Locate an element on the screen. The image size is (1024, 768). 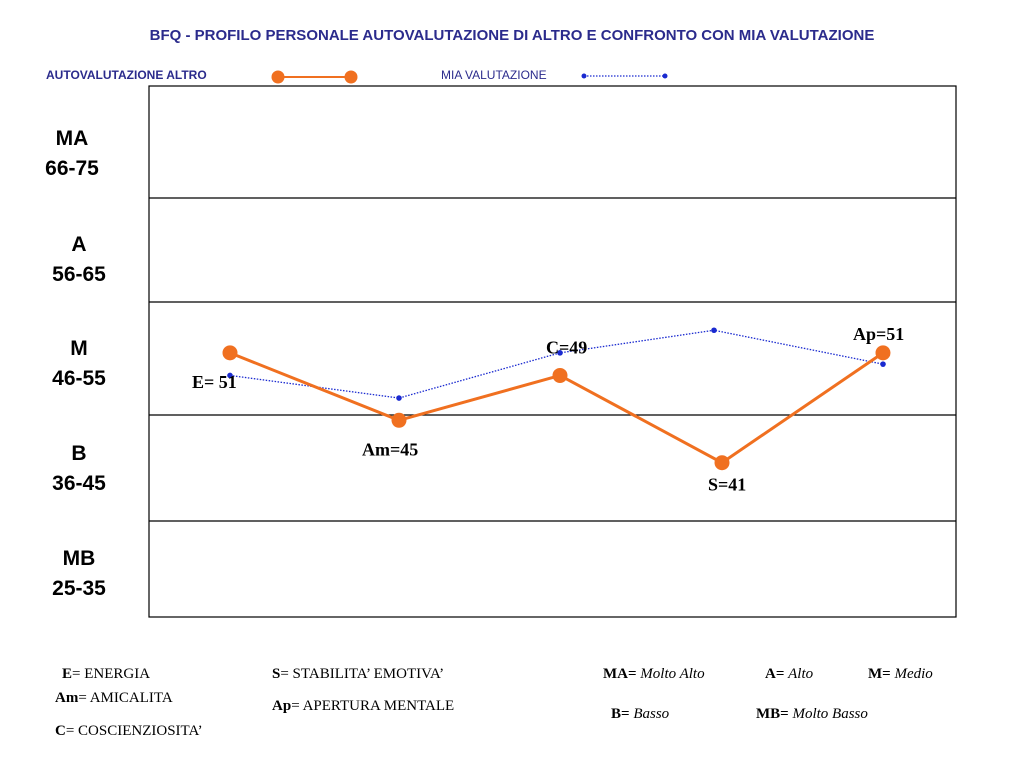
data-label: C=49 is located at coordinates (566, 347).